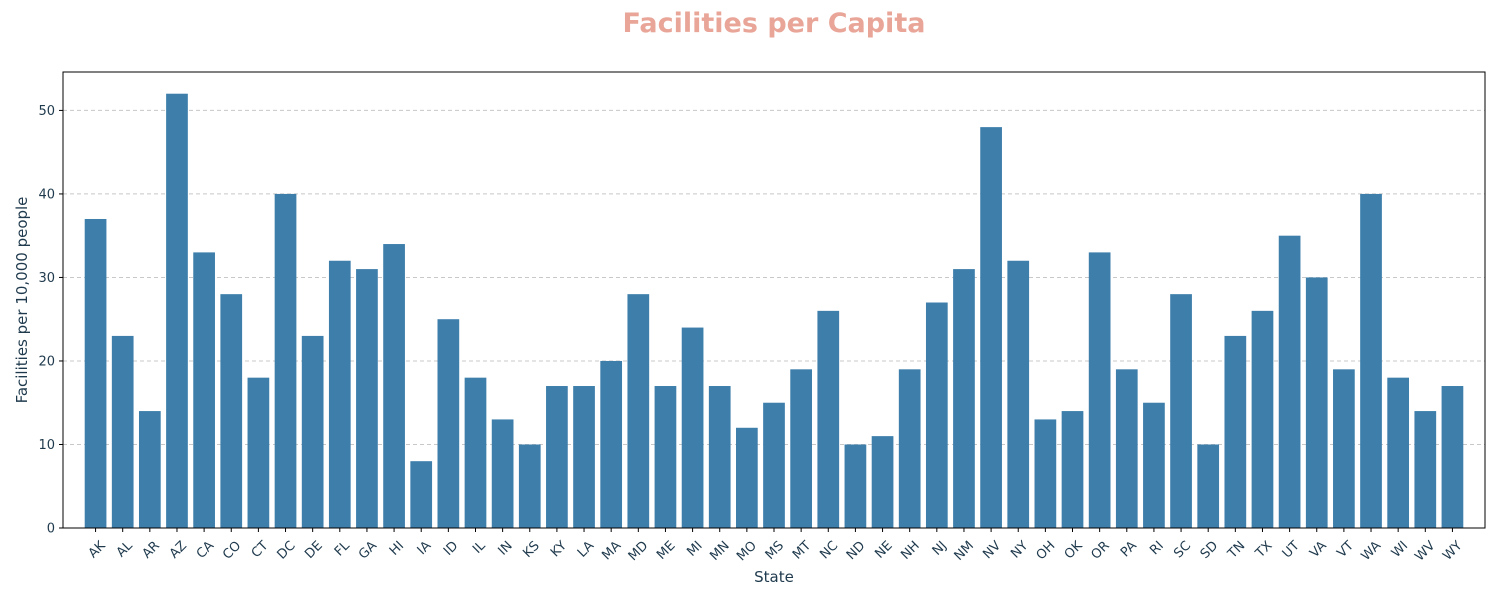 The image size is (1500, 600). What do you see at coordinates (1425, 469) in the screenshot?
I see `bar-wv` at bounding box center [1425, 469].